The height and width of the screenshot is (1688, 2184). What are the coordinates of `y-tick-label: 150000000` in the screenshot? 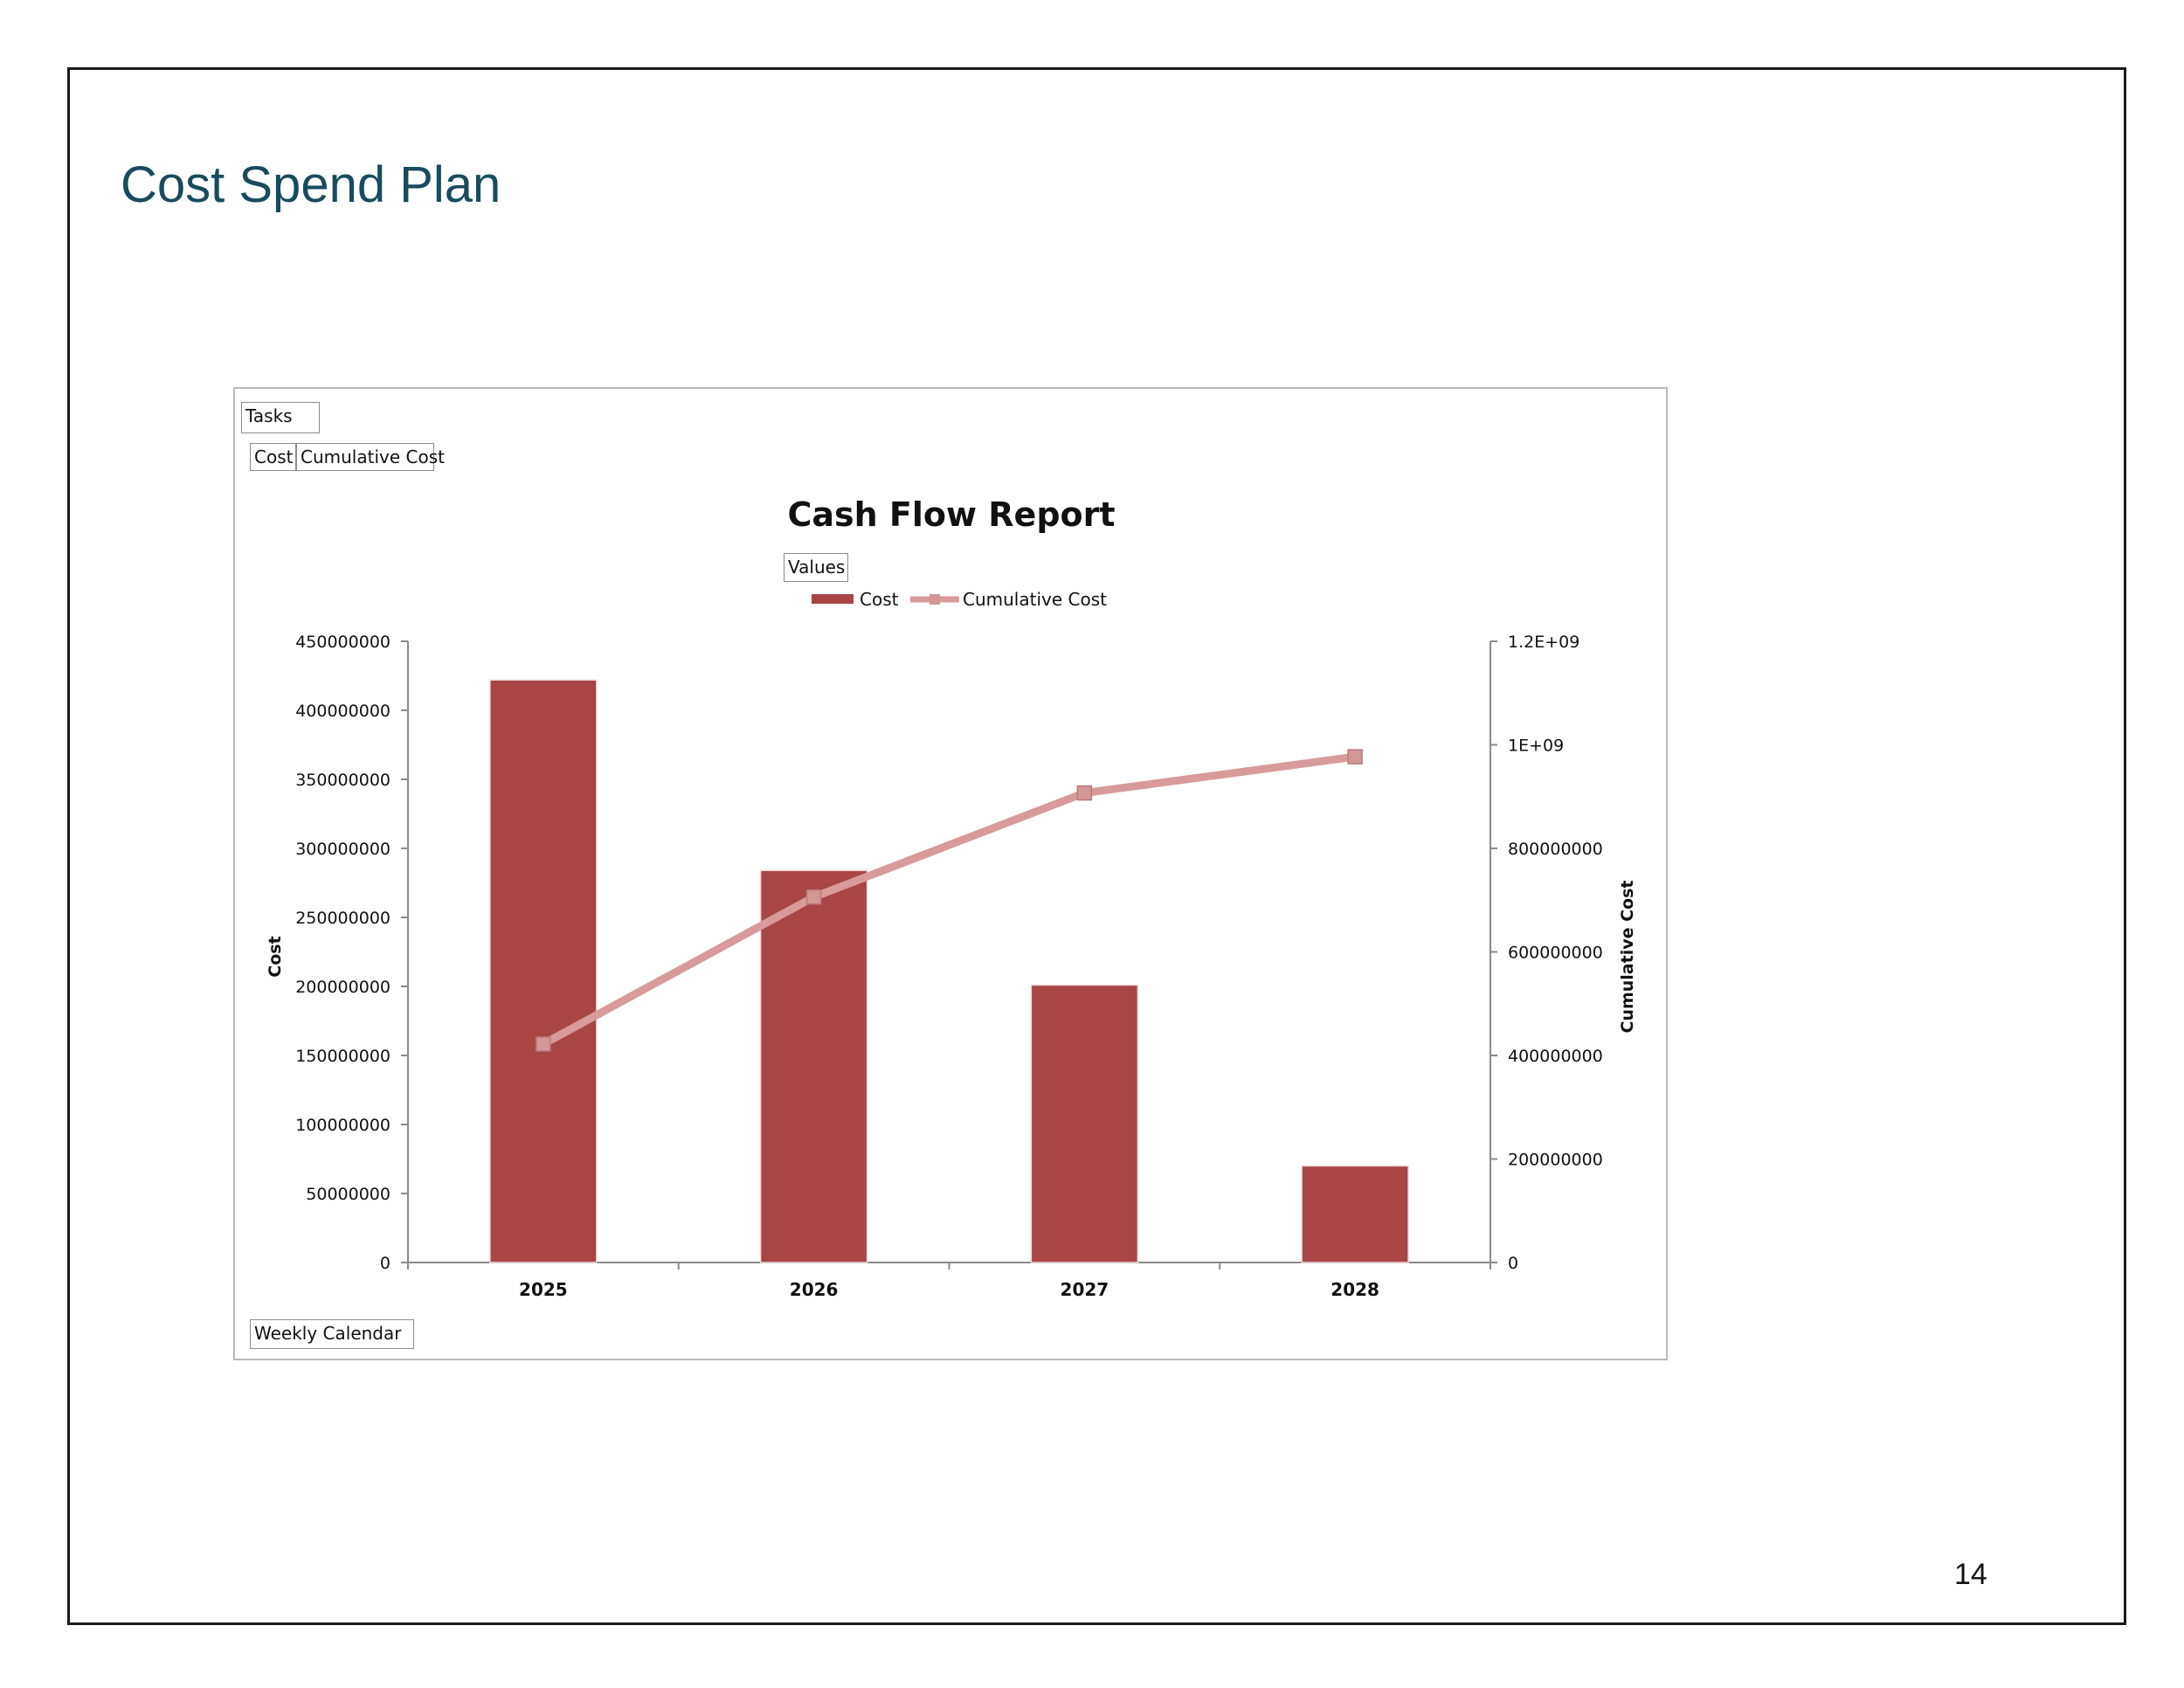 It's located at (342, 1056).